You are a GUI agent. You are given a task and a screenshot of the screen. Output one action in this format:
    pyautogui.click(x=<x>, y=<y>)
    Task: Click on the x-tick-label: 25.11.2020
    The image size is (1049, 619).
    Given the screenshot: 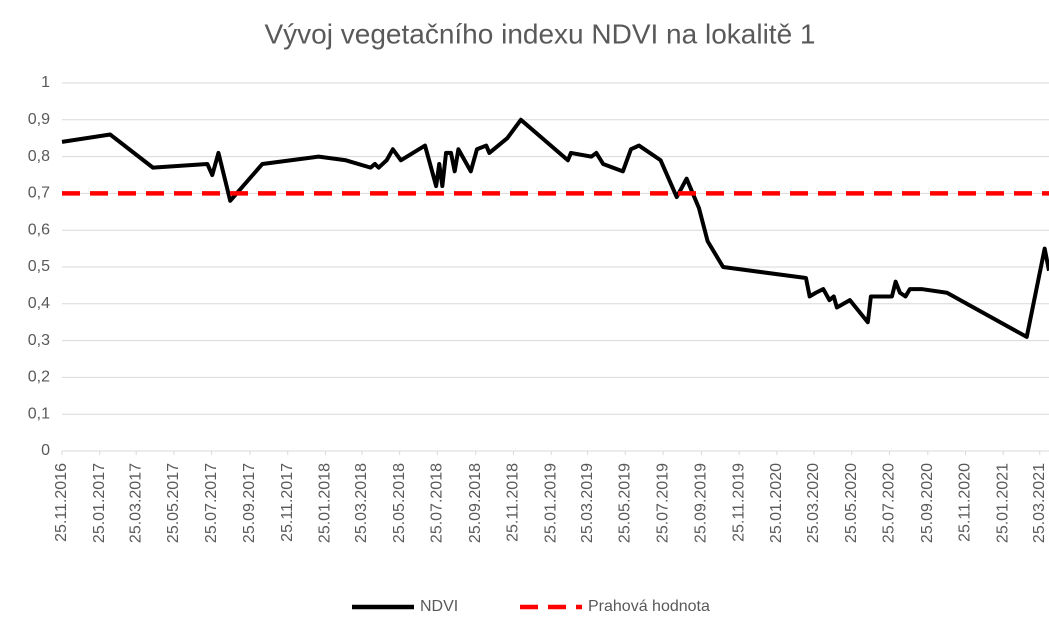 What is the action you would take?
    pyautogui.click(x=965, y=502)
    